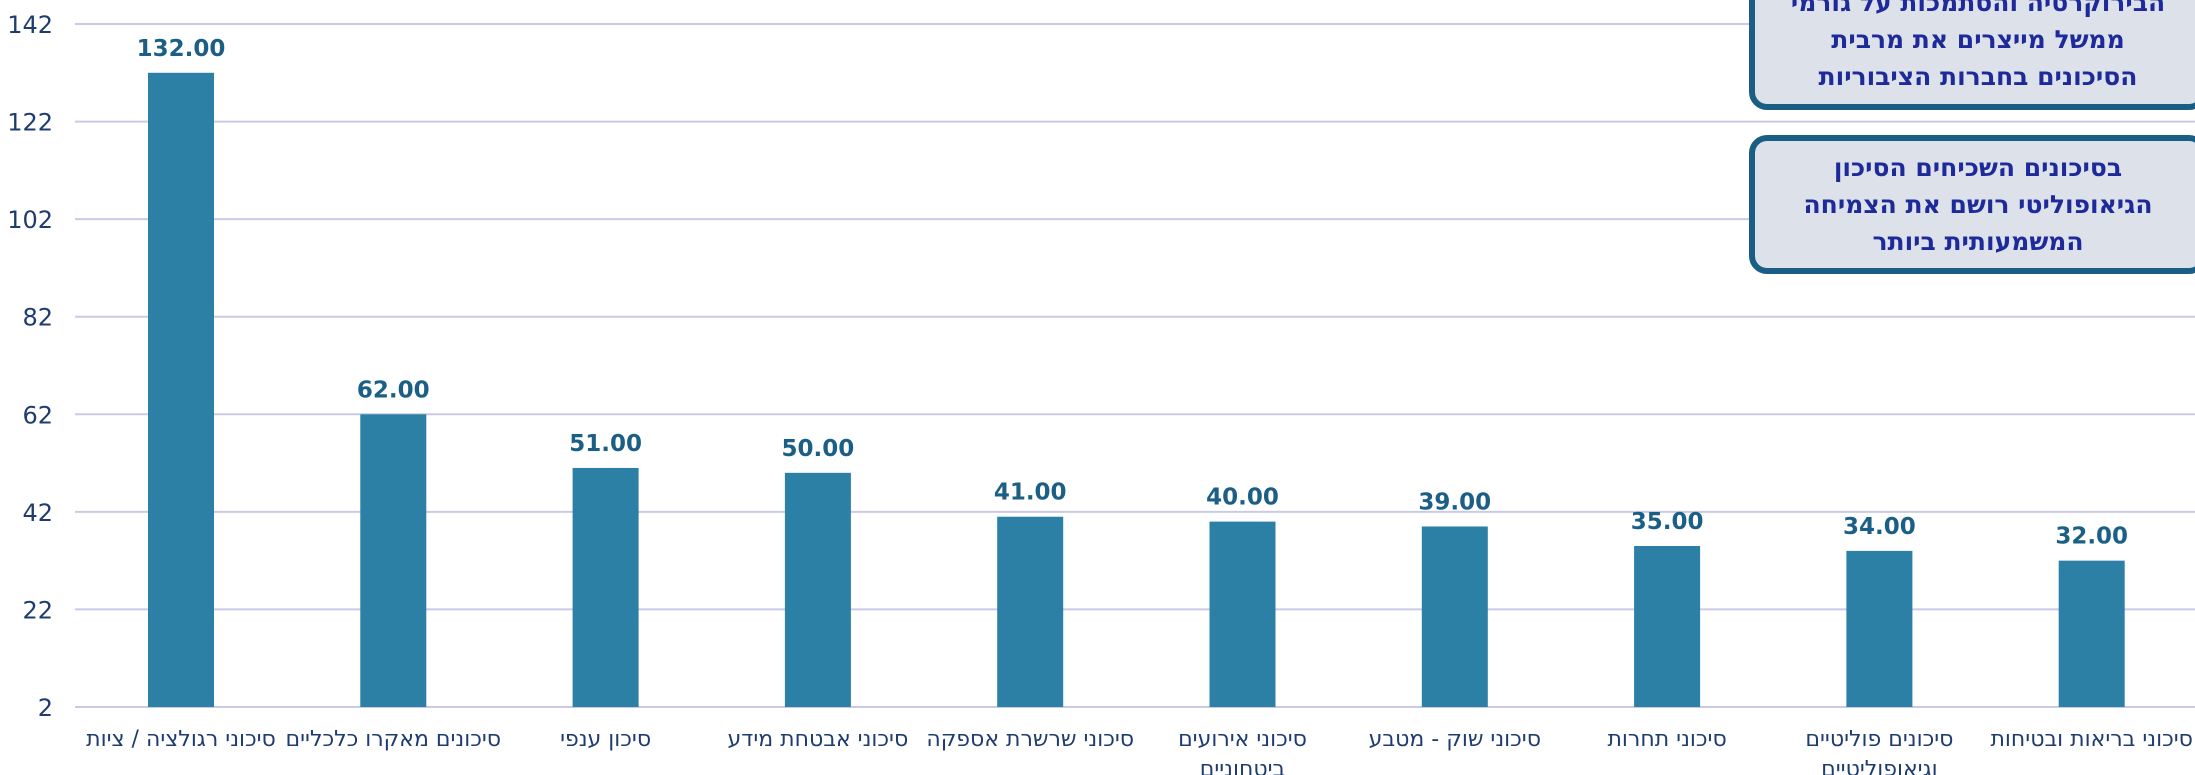 Image resolution: width=2195 pixels, height=775 pixels. I want to click on category-label: סיכוני שרשרת אספקה, so click(1030, 739).